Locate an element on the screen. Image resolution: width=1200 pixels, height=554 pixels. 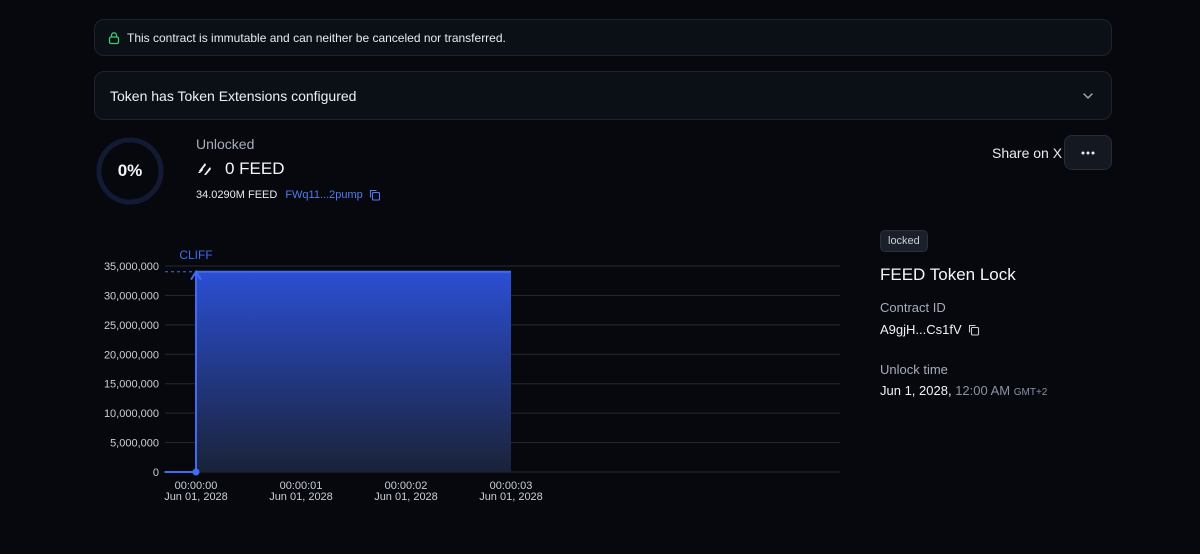
copy-contract-id-icon is located at coordinates (974, 330).